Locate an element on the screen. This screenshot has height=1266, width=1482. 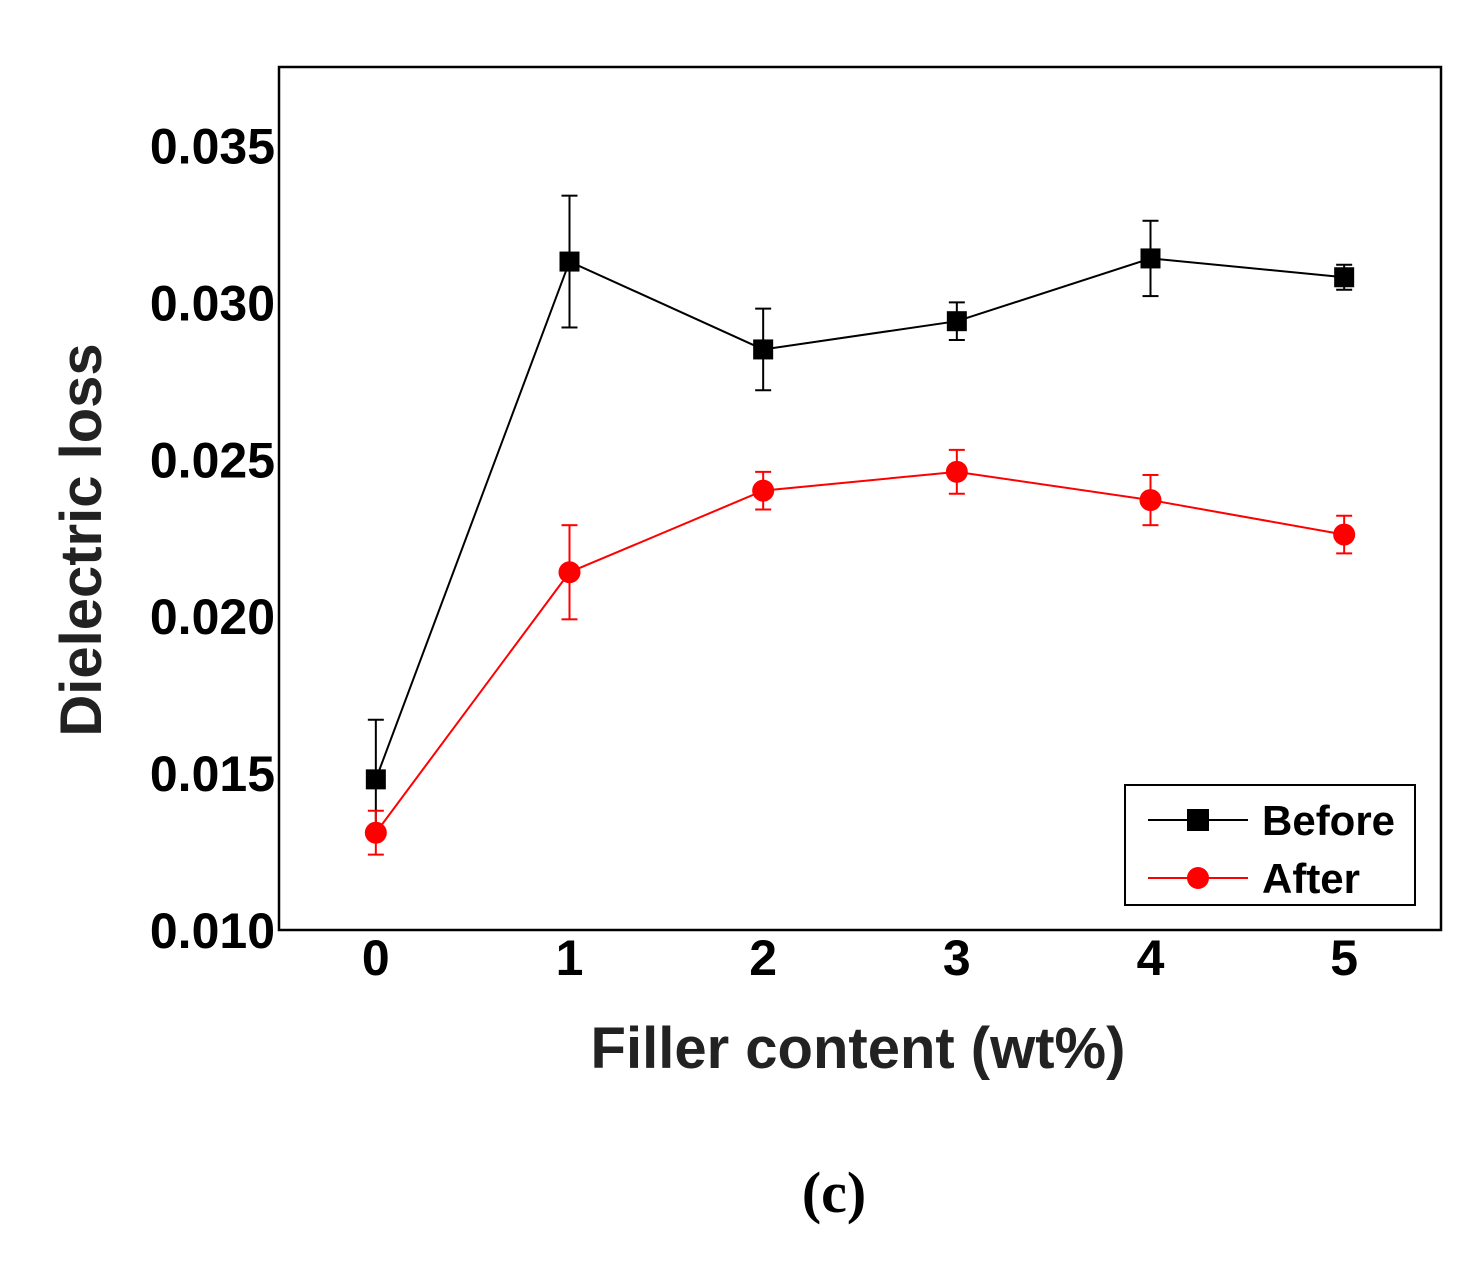
x-tick-label: 2 is located at coordinates (763, 958).